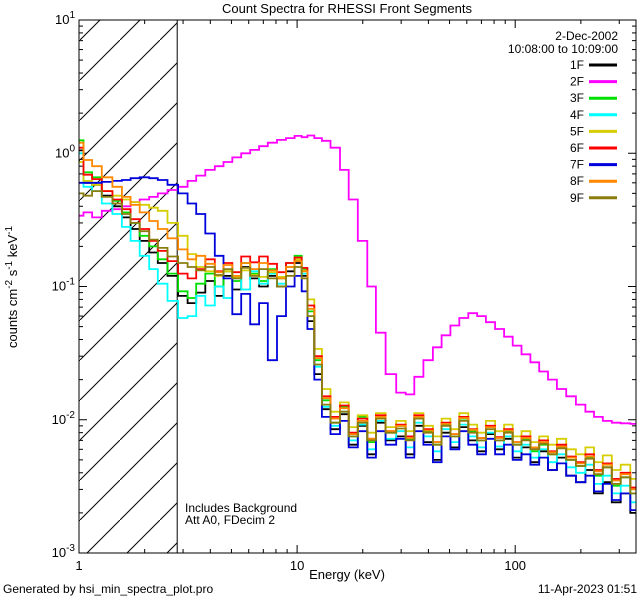 The image size is (640, 600). What do you see at coordinates (563, 49) in the screenshot?
I see `obs-time-range: 10:08:00 to 10:09:00` at bounding box center [563, 49].